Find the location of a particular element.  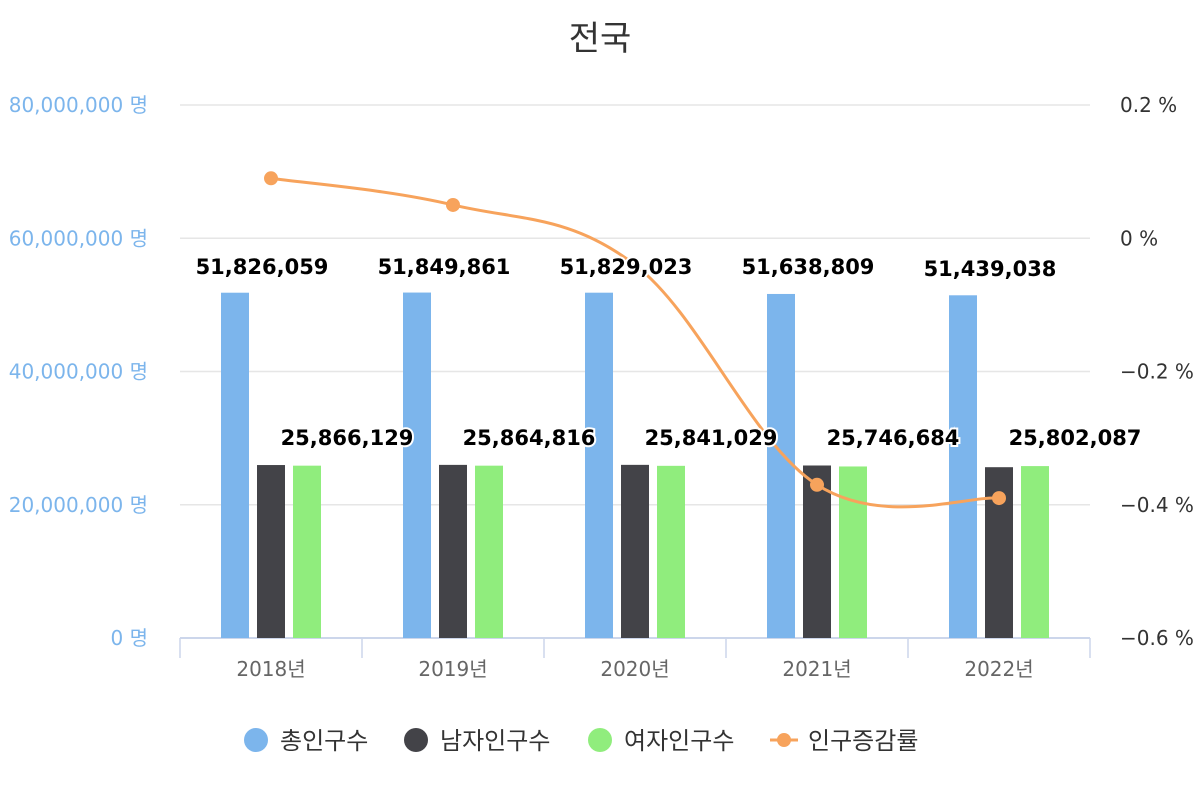

y-right-tick-label: −0.6 % is located at coordinates (1157, 638).